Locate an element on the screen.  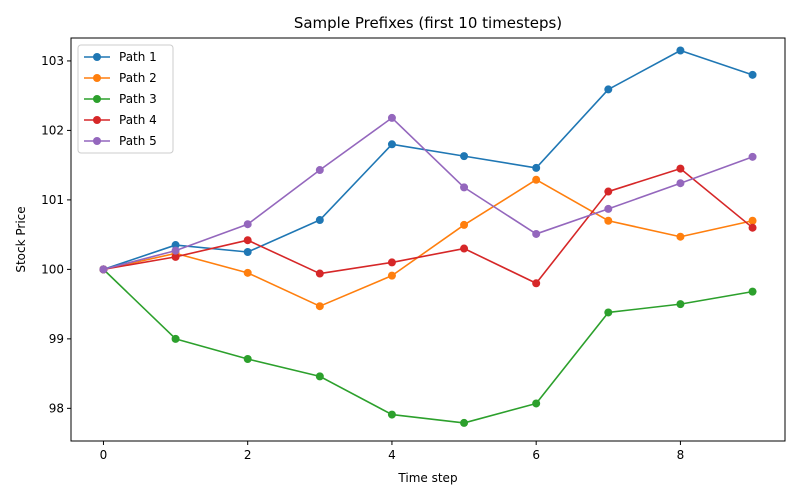
legend-item: Path 2 is located at coordinates (120, 78).